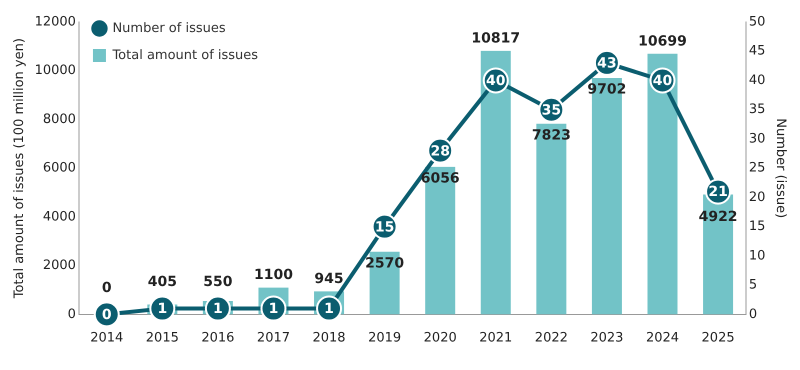  Describe the element at coordinates (552, 110) in the screenshot. I see `data-label: 35` at that location.